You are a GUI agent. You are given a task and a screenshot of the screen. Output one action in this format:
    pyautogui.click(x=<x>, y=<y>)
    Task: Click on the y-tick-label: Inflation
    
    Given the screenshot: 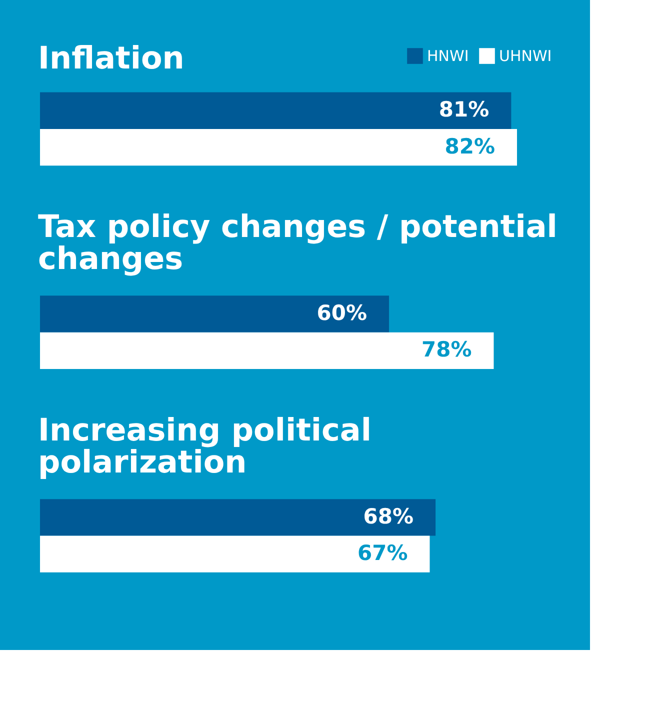 What is the action you would take?
    pyautogui.click(x=111, y=58)
    